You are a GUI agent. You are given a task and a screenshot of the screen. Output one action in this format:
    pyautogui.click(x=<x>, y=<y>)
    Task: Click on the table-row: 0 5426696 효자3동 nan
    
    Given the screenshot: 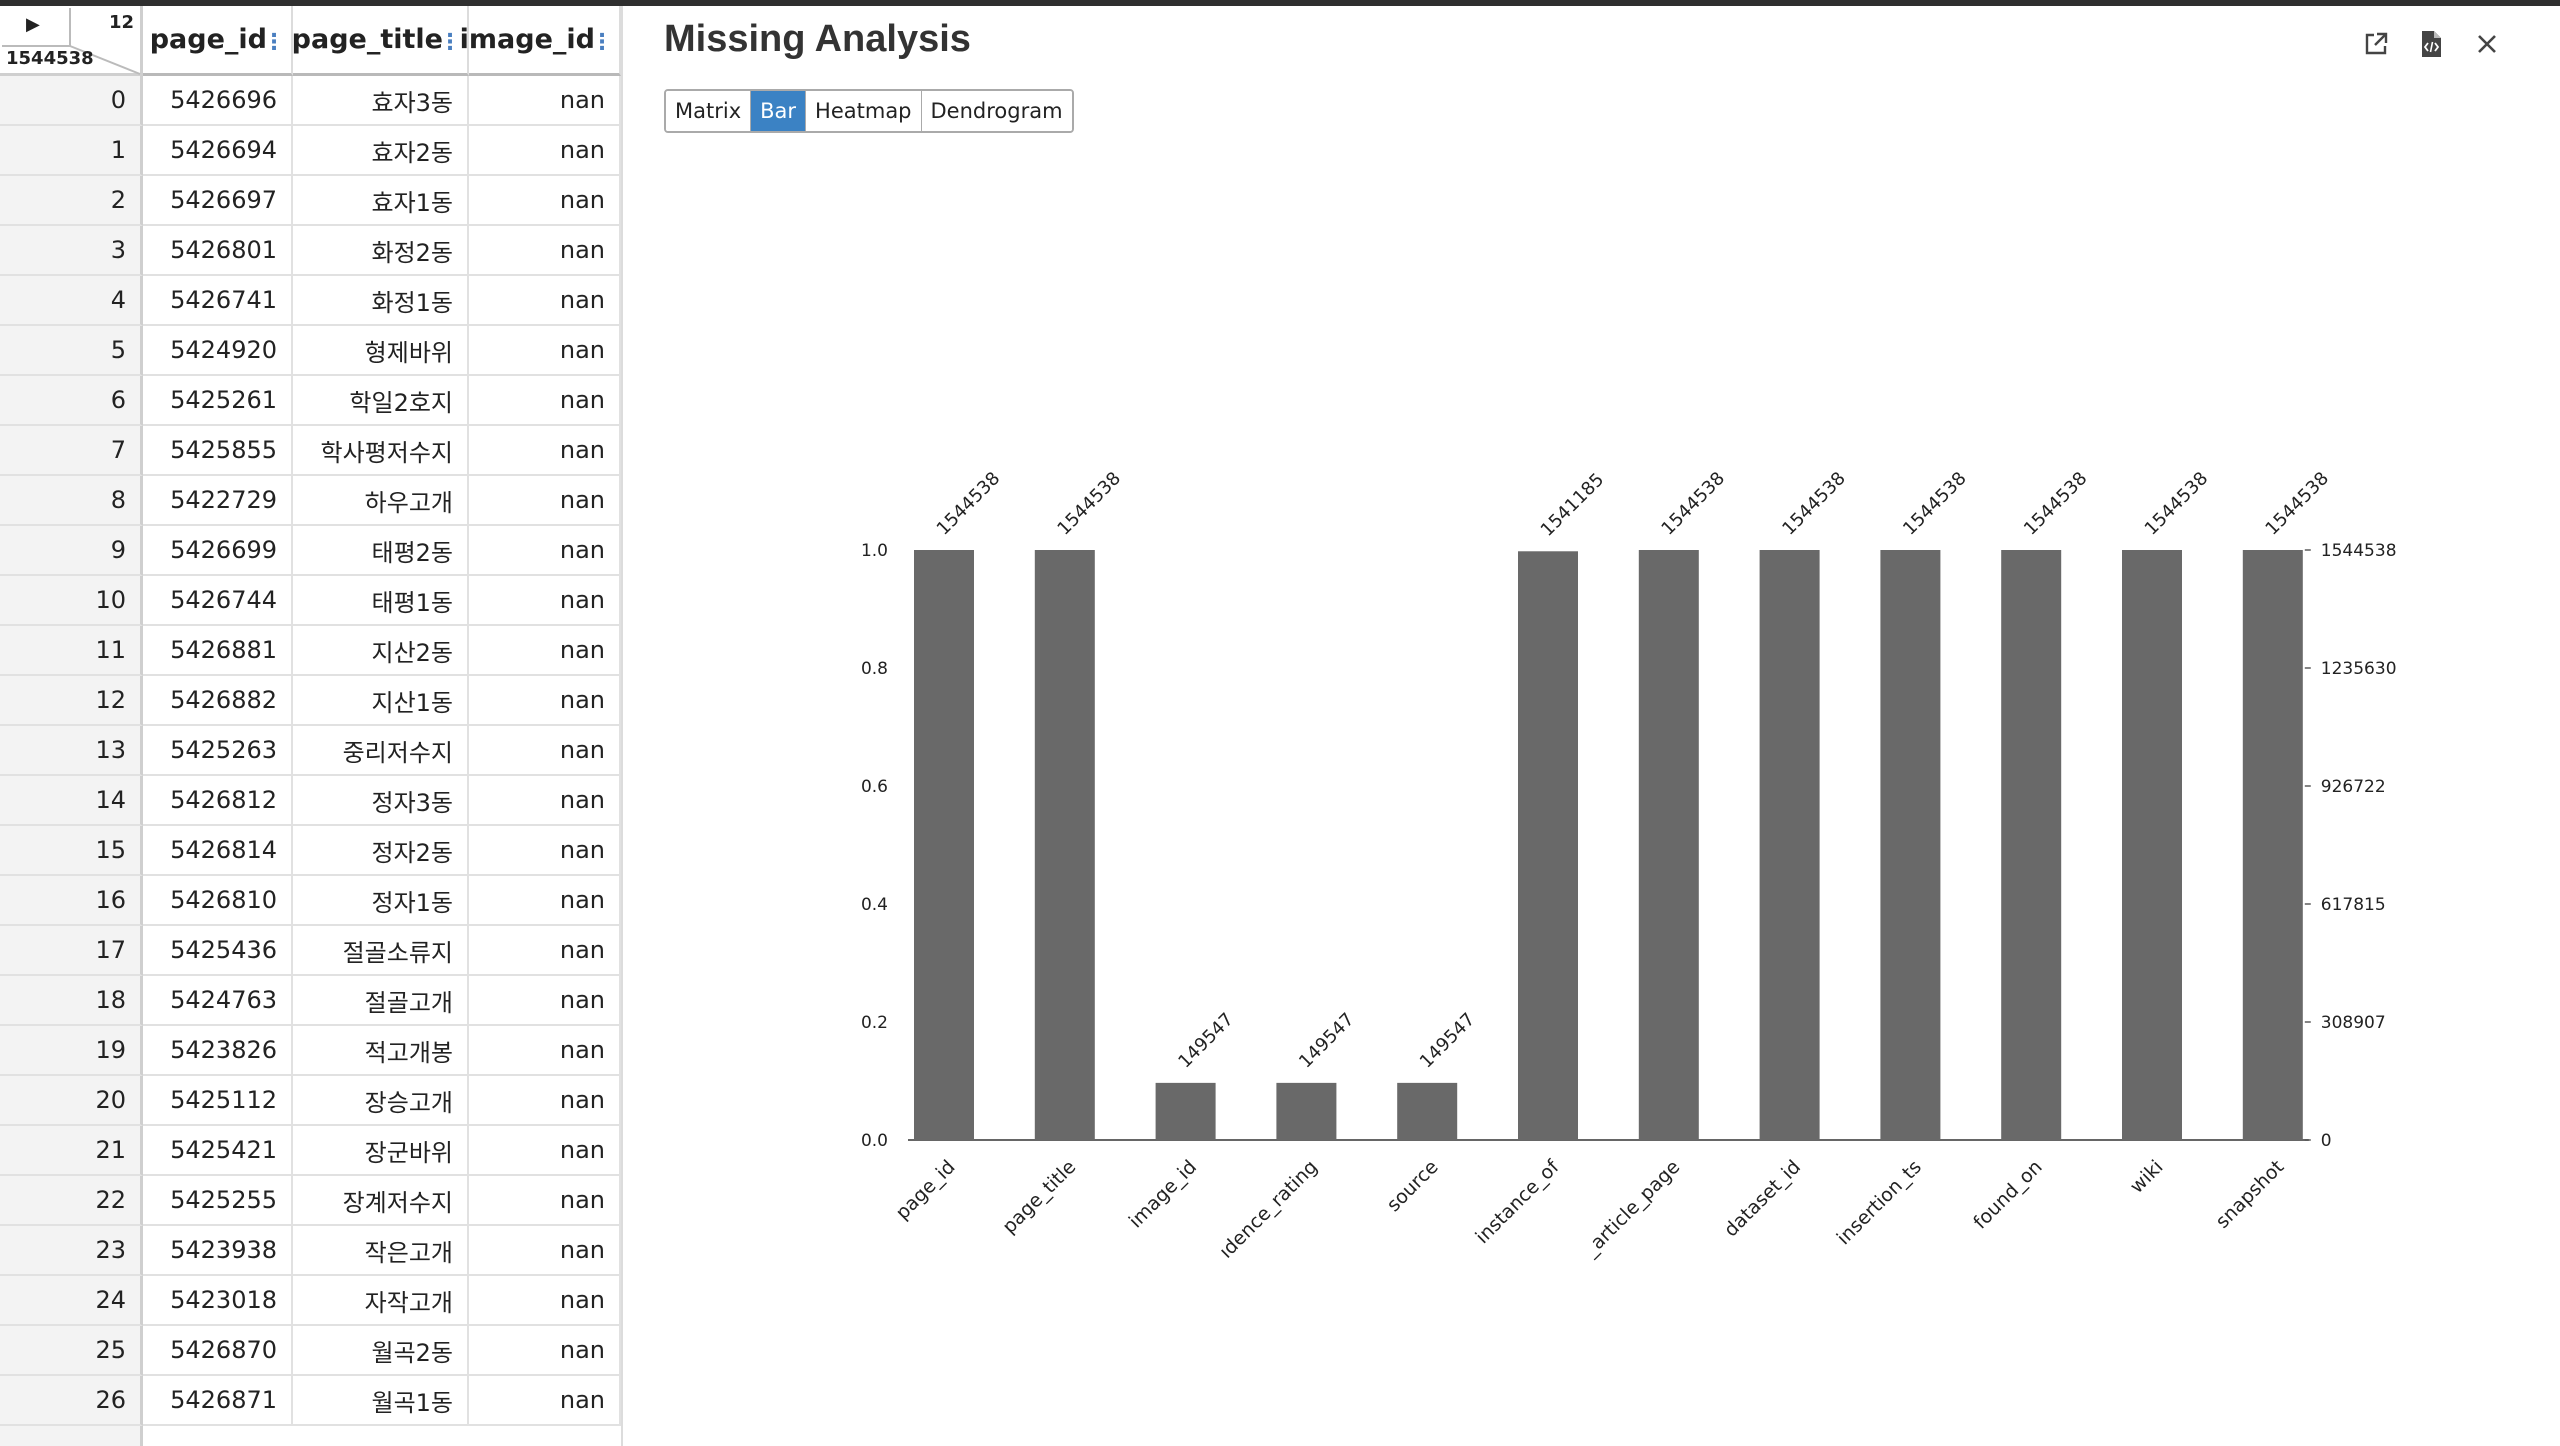 What is the action you would take?
    pyautogui.click(x=318, y=101)
    